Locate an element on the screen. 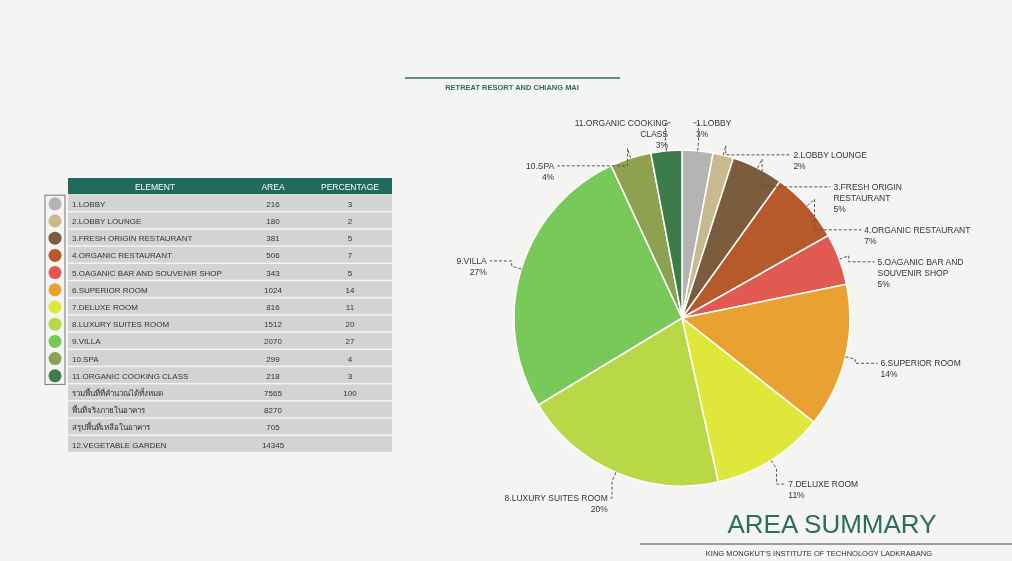 The height and width of the screenshot is (561, 1012). data-label: 27 is located at coordinates (350, 342).